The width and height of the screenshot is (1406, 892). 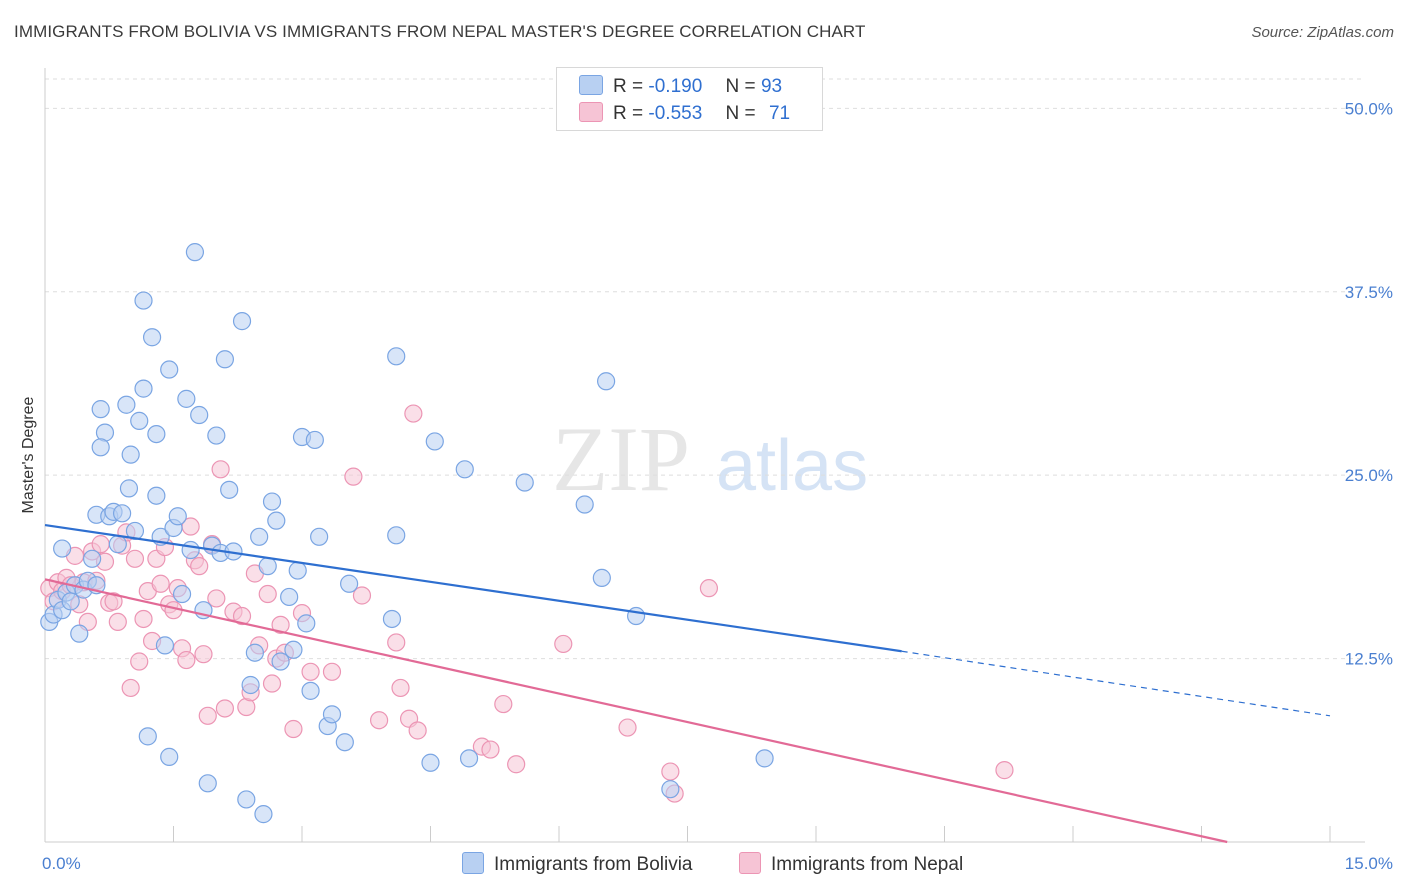 I want to click on y-tick-label: 50.0%, so click(x=1369, y=108).